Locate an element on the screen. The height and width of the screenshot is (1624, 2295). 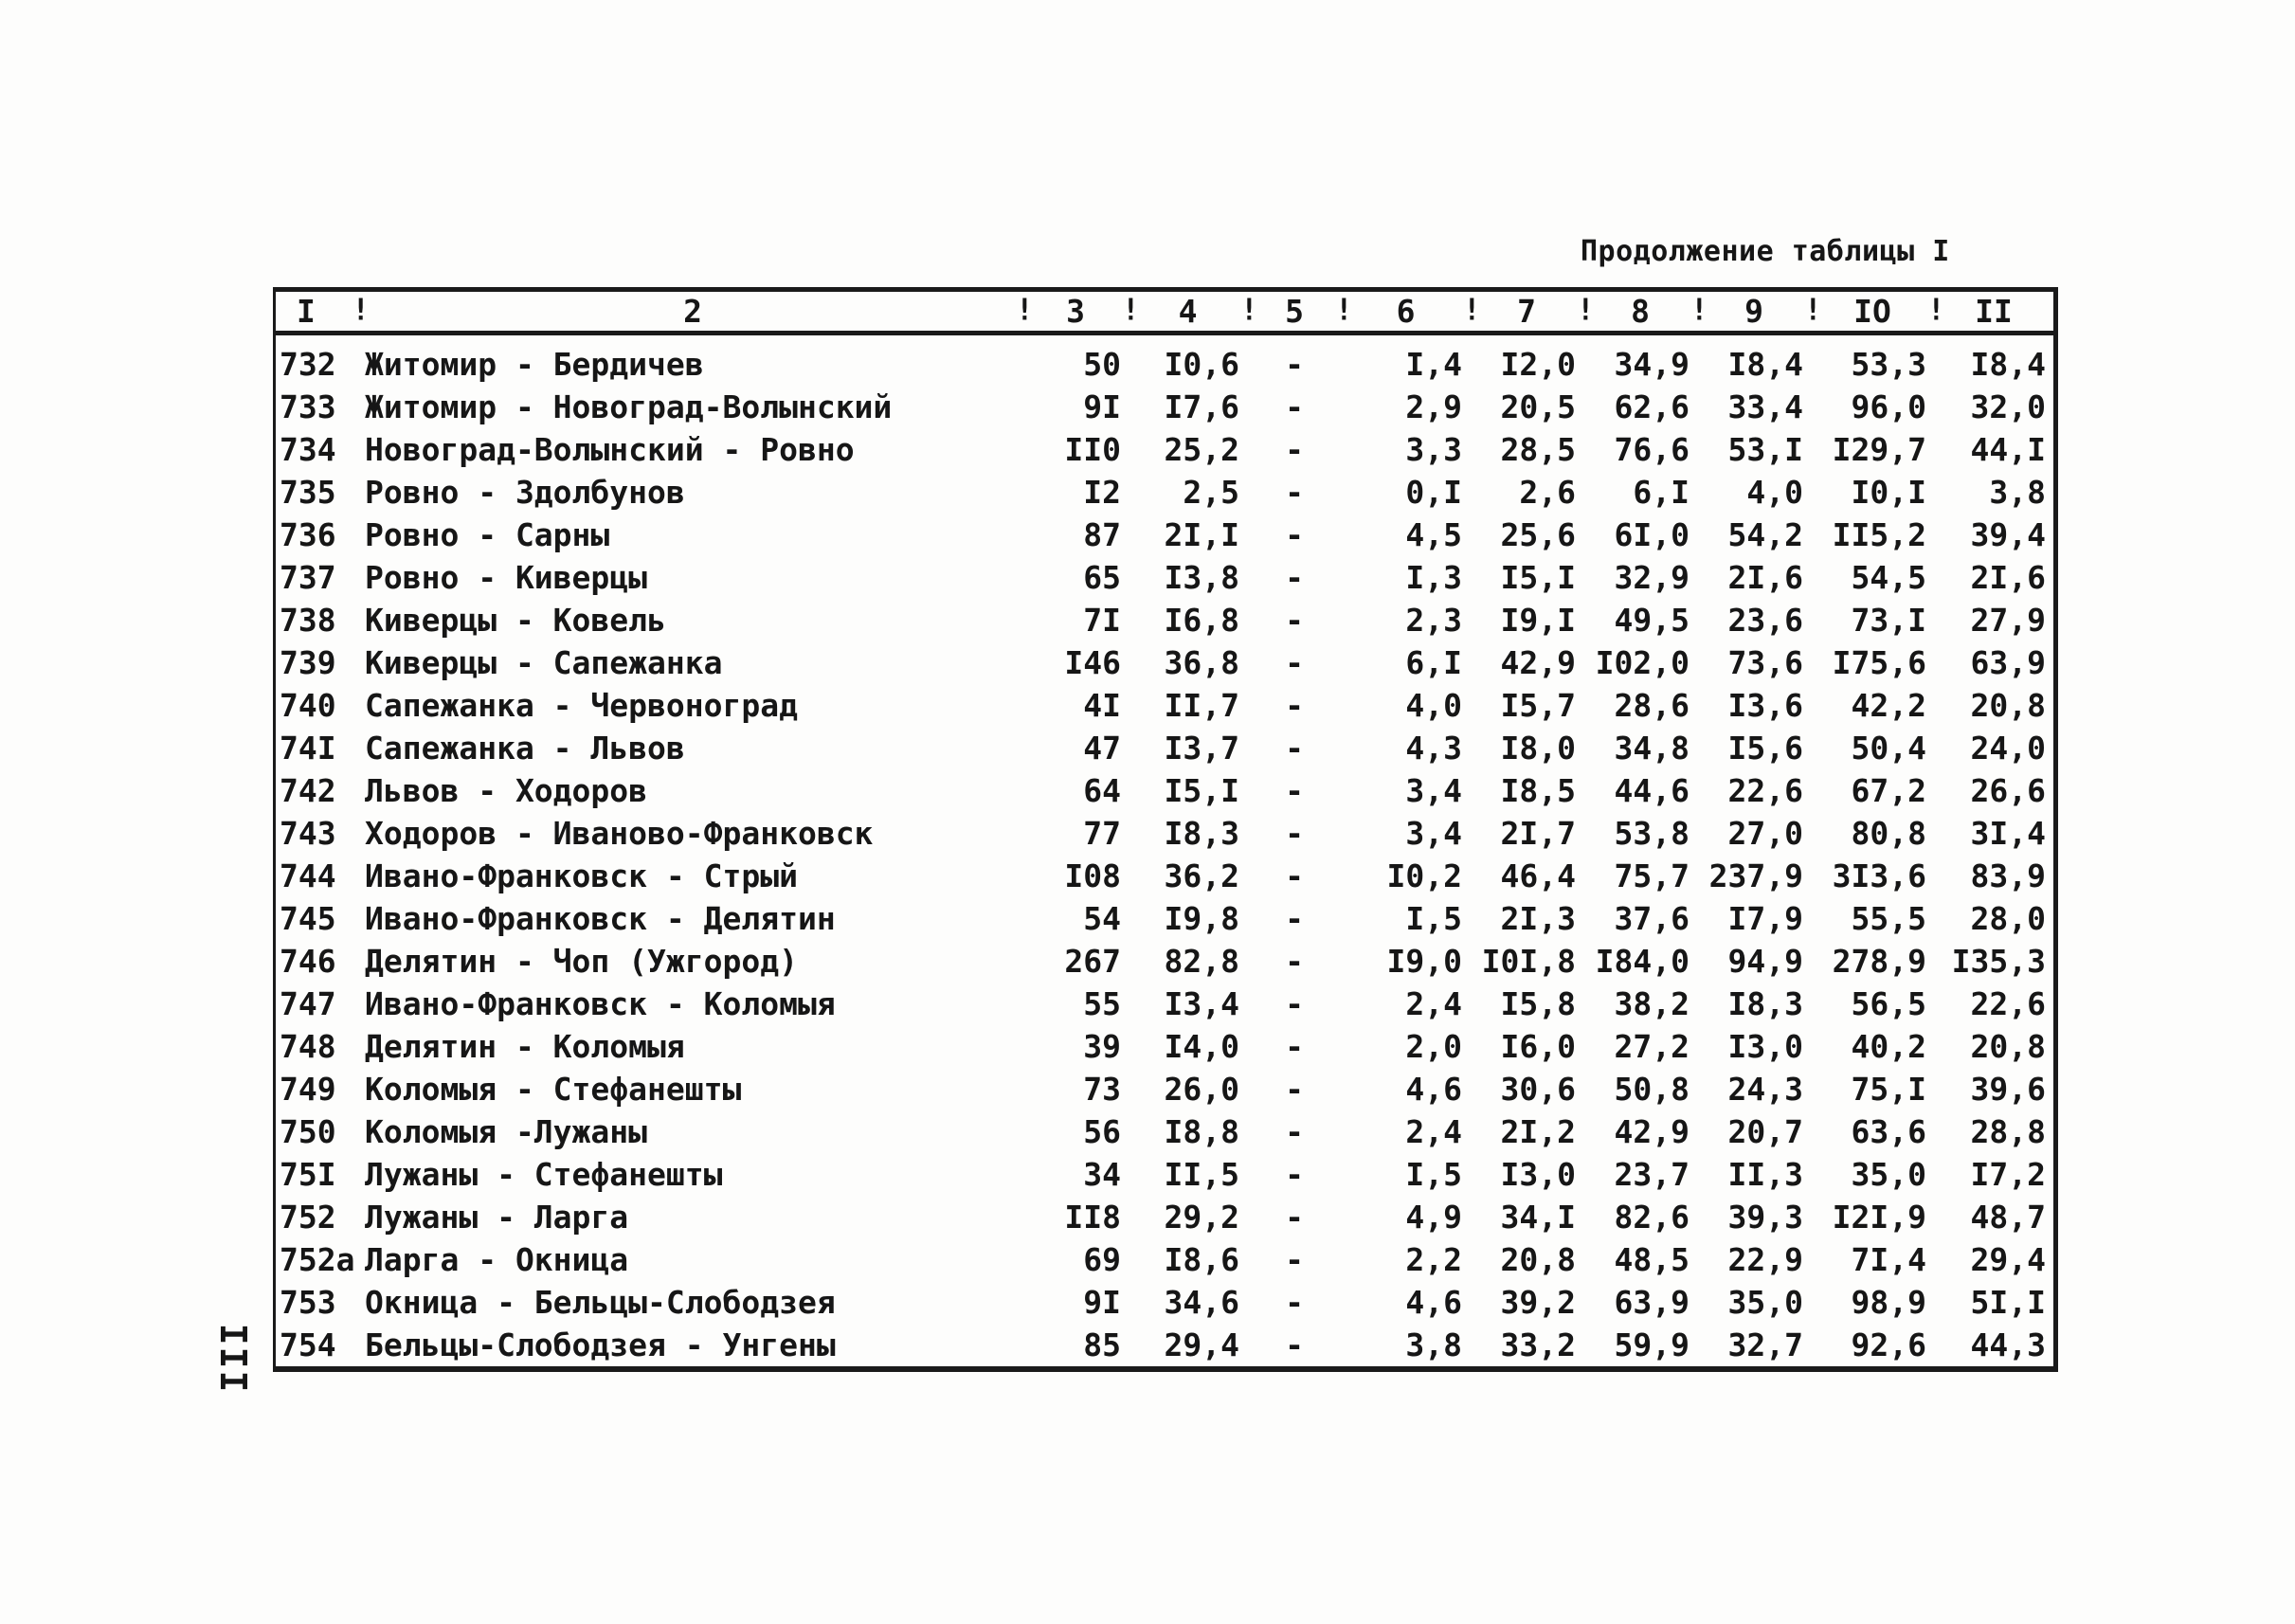
value-cell: 2I,2 is located at coordinates (1538, 1131).